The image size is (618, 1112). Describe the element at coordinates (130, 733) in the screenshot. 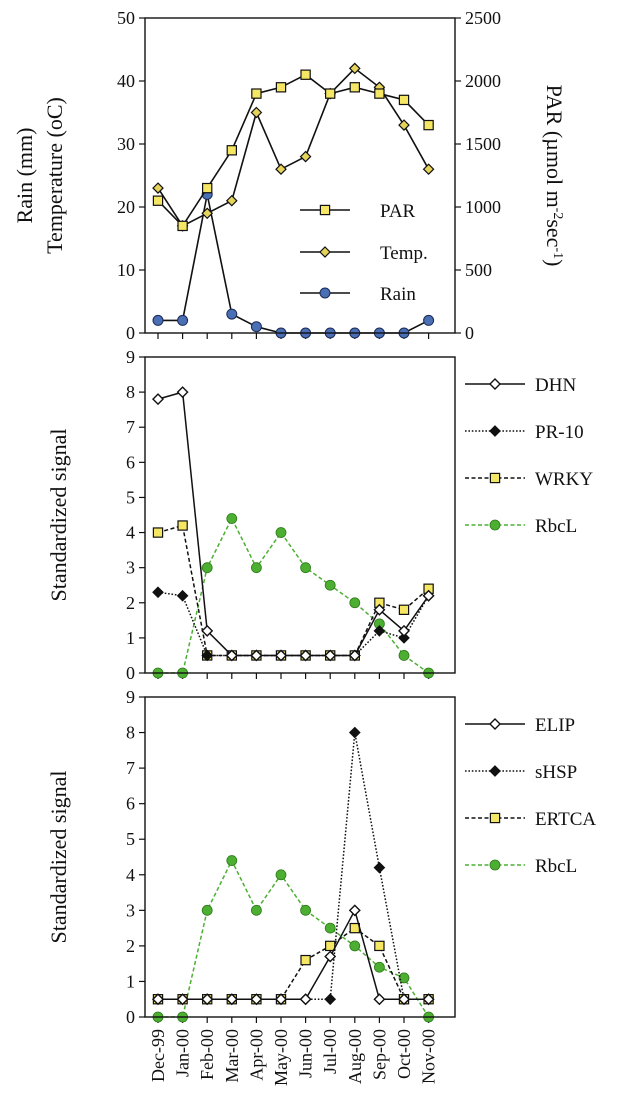

I see `y-tick-label: 8` at that location.